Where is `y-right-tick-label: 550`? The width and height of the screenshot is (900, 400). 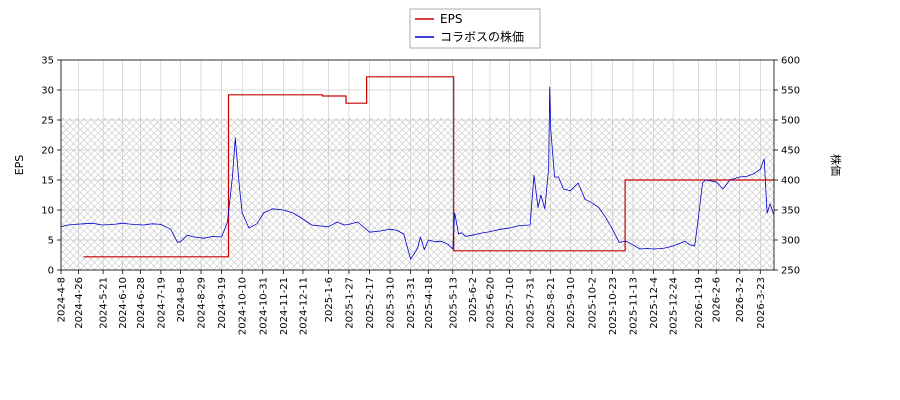
y-right-tick-label: 550 is located at coordinates (790, 91).